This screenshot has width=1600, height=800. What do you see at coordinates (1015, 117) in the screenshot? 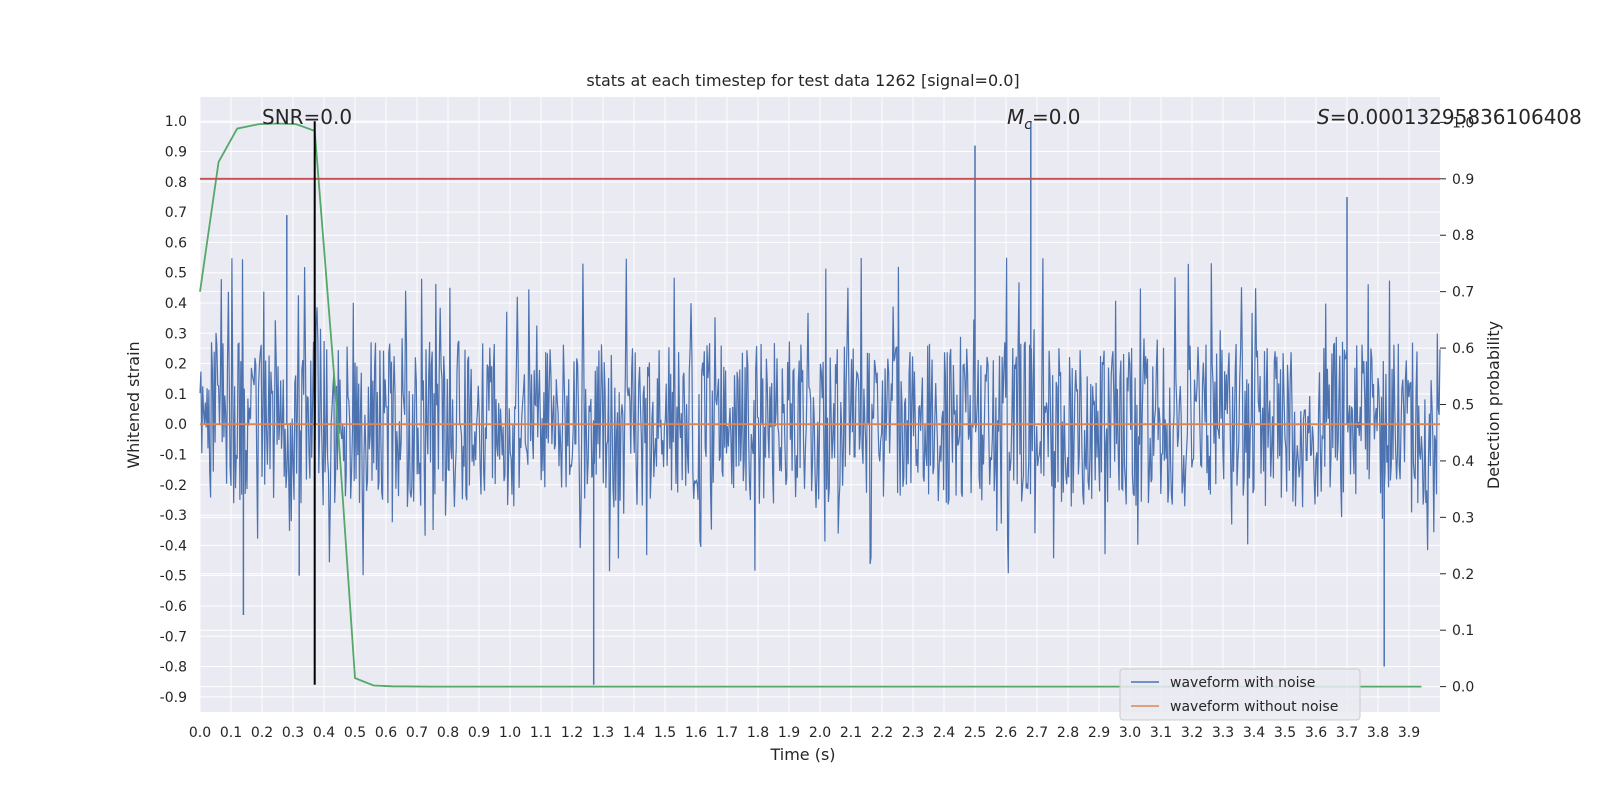
I see `mc-symbol: M` at bounding box center [1015, 117].